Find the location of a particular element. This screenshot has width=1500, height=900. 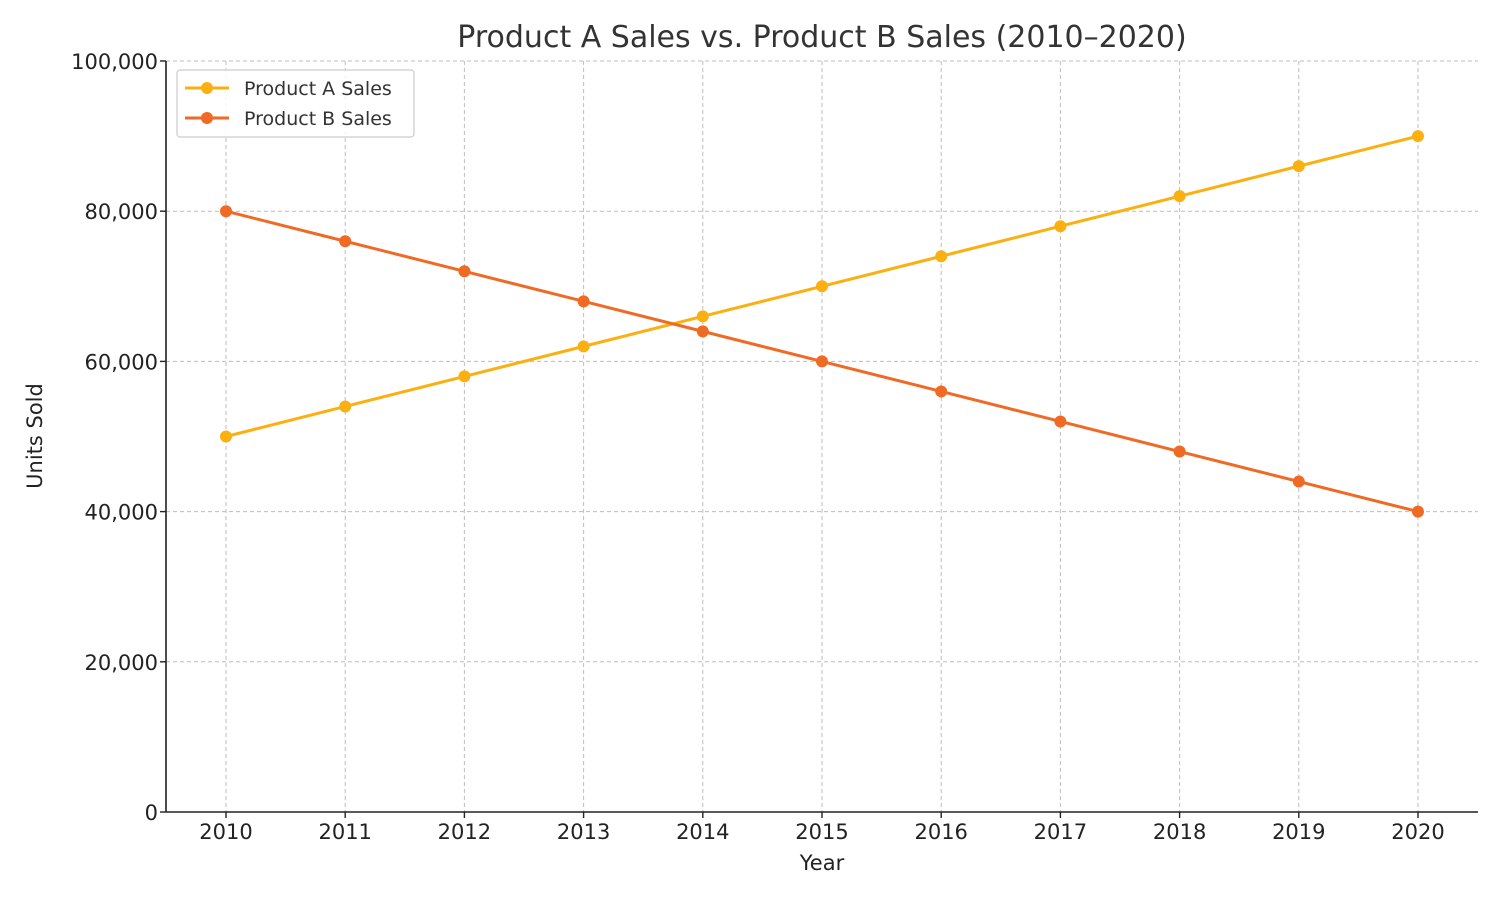

data-point-0-2018 is located at coordinates (1179, 196).